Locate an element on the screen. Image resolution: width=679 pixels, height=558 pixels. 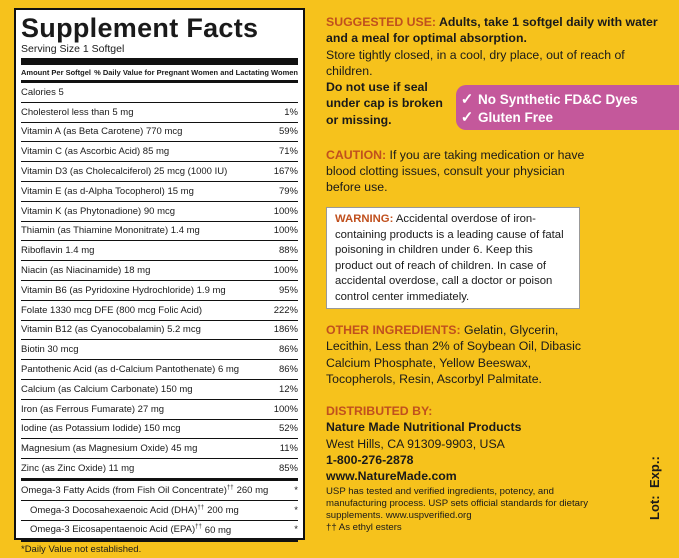
nutrient-row: Iron (as Ferrous Fumarate) 27 mg 100% is located at coordinates (159, 410).